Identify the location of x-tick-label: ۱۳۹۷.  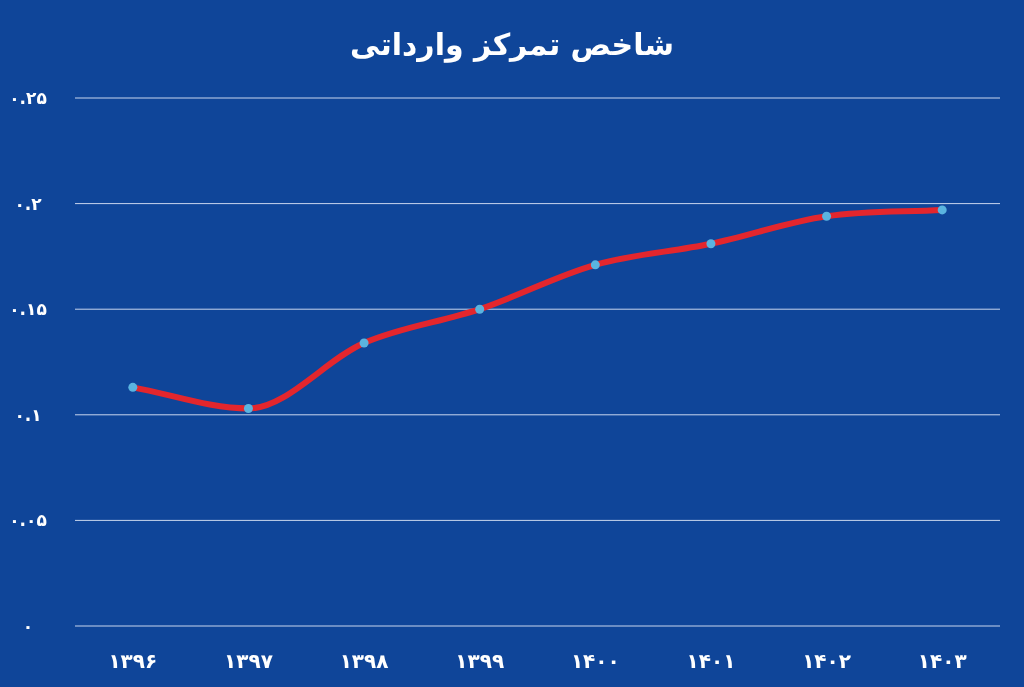
(248, 661).